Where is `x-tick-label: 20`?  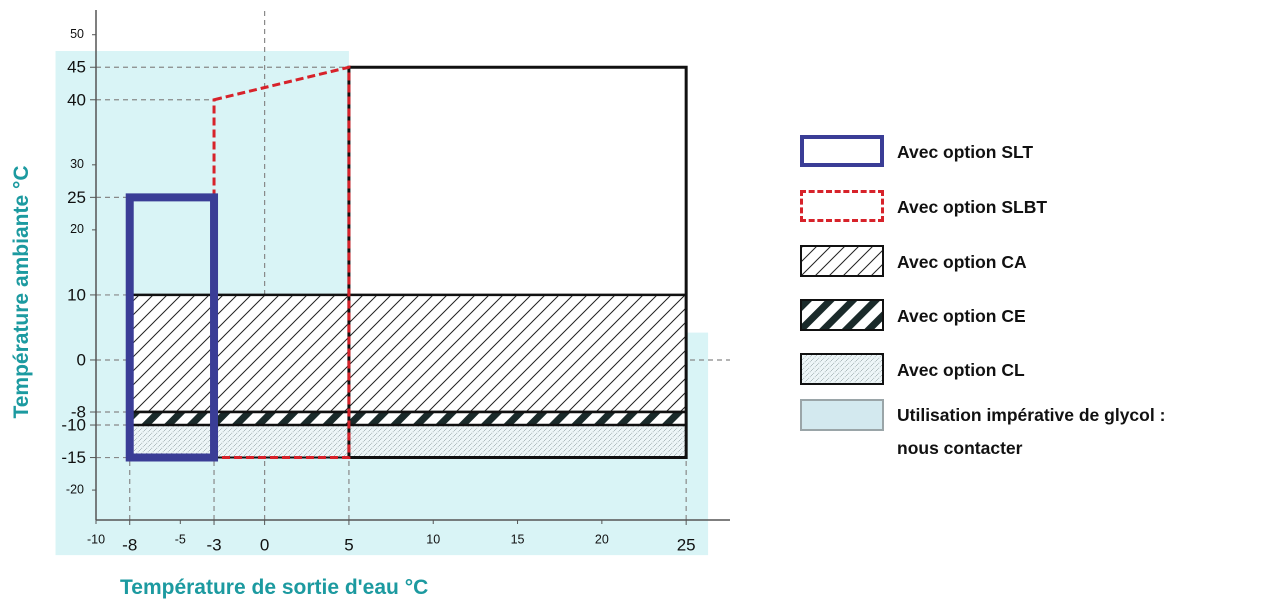
x-tick-label: 20 is located at coordinates (602, 539).